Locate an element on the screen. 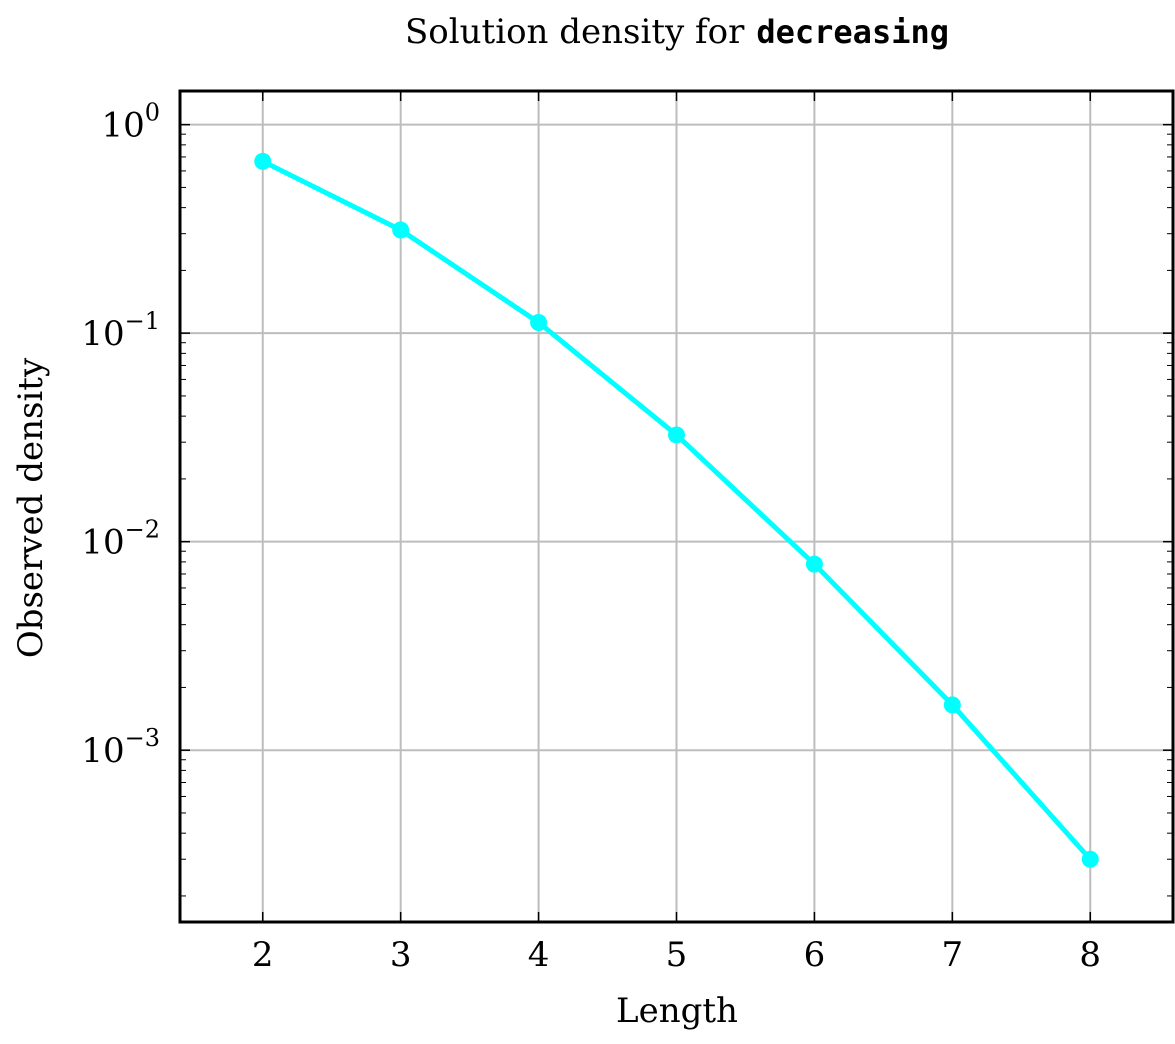 The image size is (1175, 1044). x-tick-label: 5 is located at coordinates (677, 955).